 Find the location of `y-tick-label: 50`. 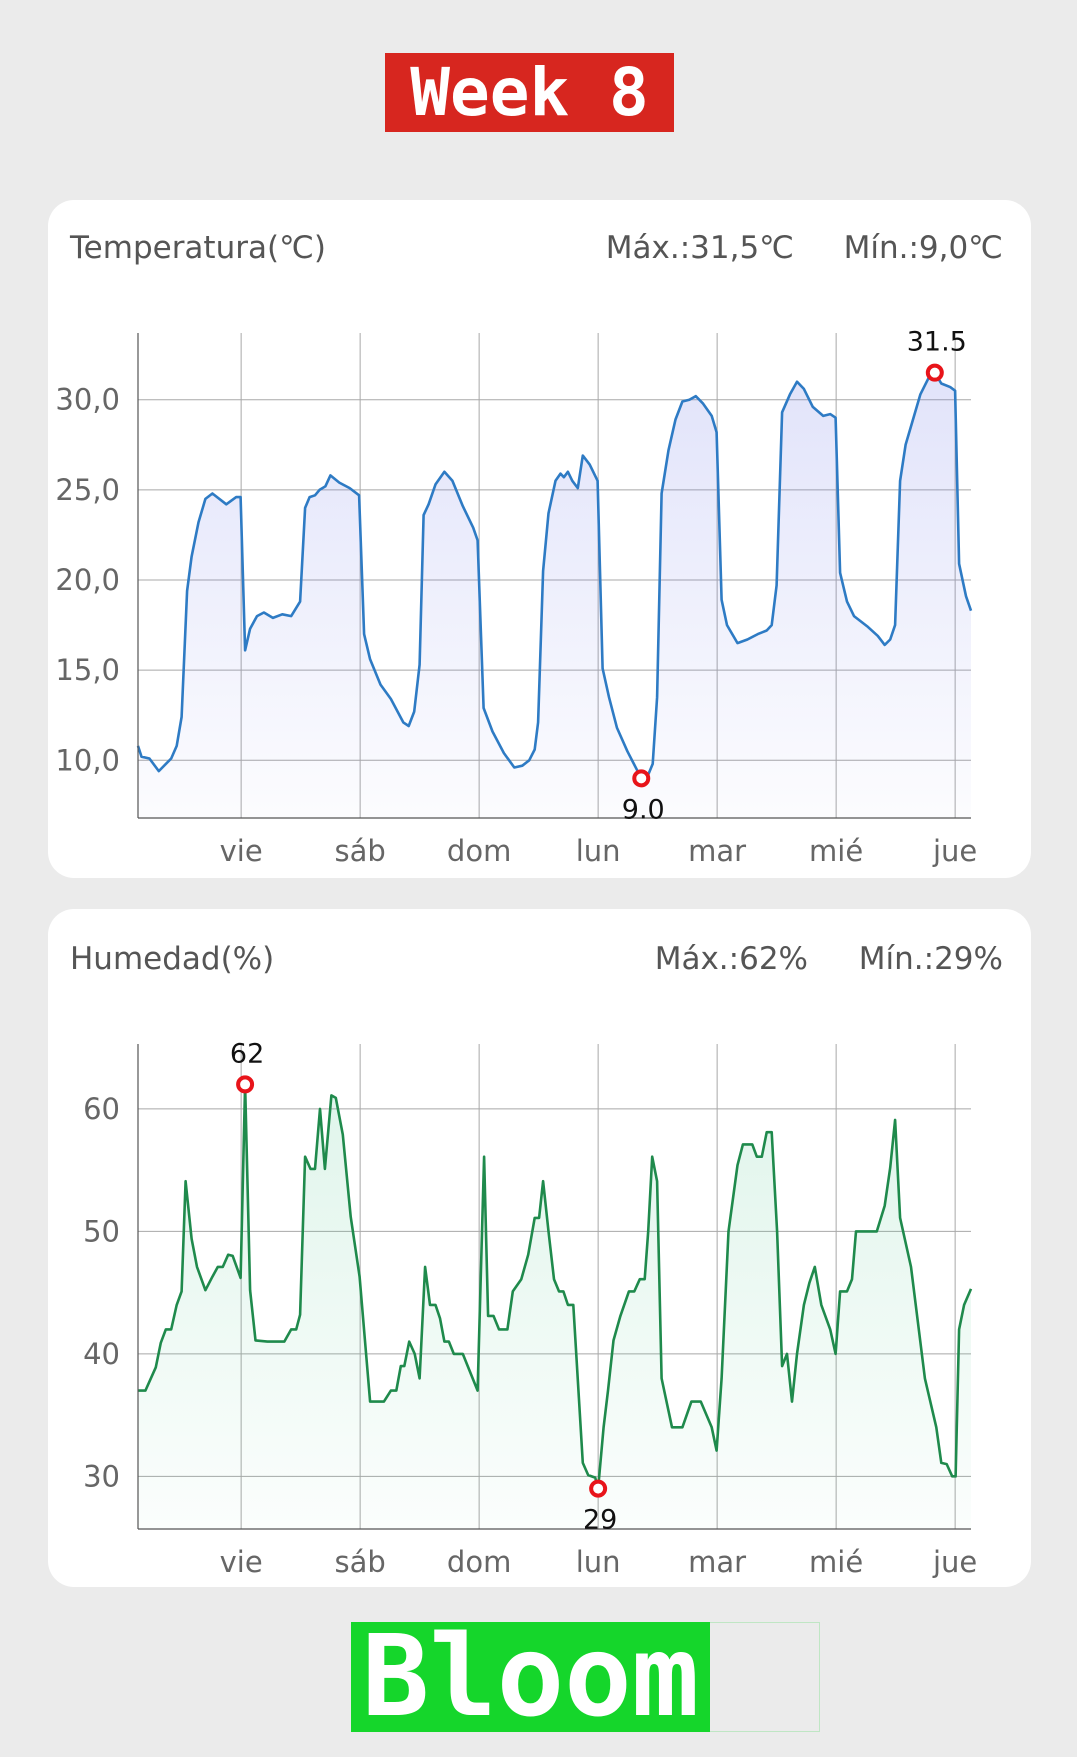

y-tick-label: 50 is located at coordinates (101, 1231).